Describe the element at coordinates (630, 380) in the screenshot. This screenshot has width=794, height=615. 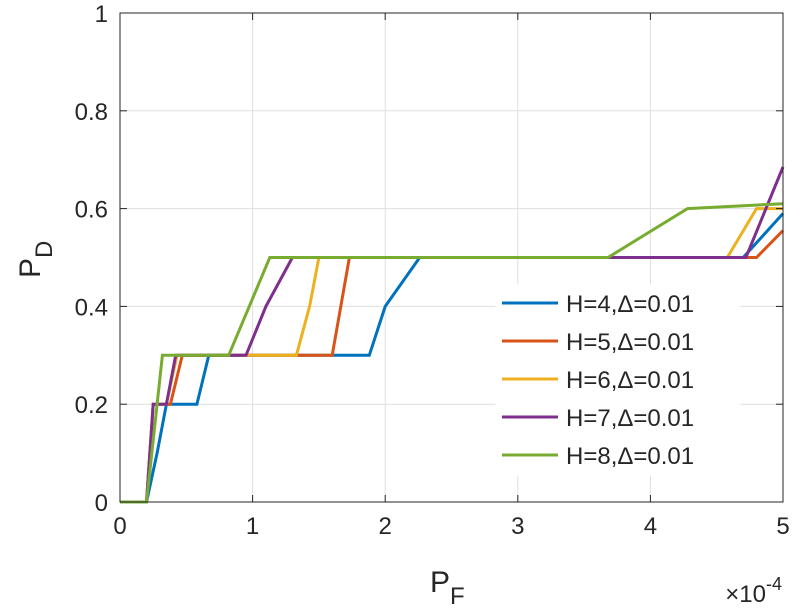
I see `legend-label: H=6,Δ=0.01` at that location.